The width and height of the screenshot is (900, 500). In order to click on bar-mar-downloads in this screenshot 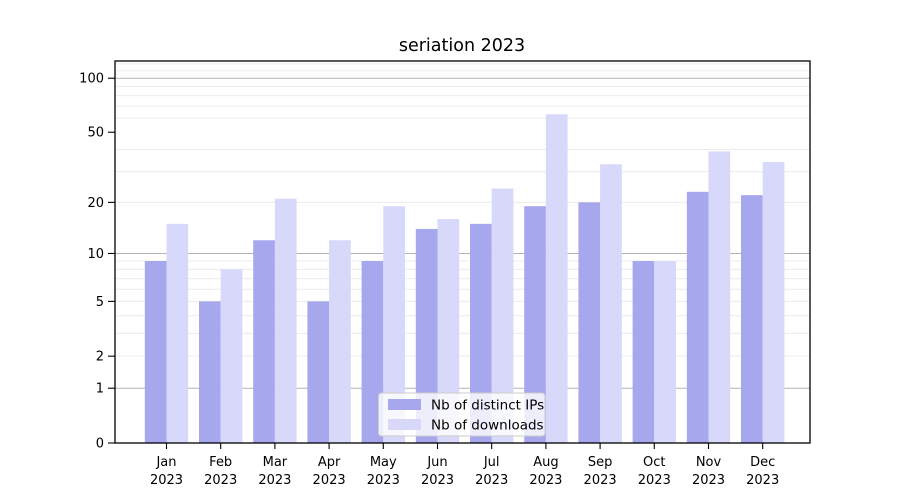, I will do `click(285, 320)`.